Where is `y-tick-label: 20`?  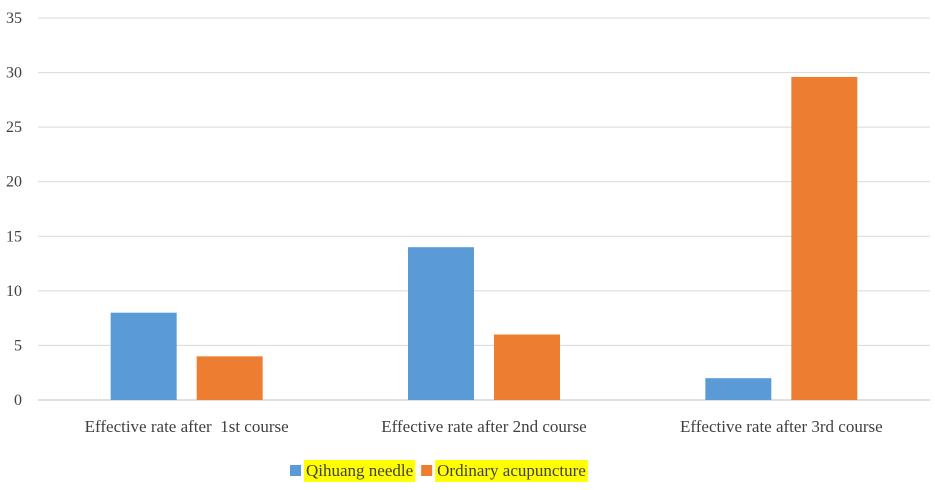 y-tick-label: 20 is located at coordinates (14, 182).